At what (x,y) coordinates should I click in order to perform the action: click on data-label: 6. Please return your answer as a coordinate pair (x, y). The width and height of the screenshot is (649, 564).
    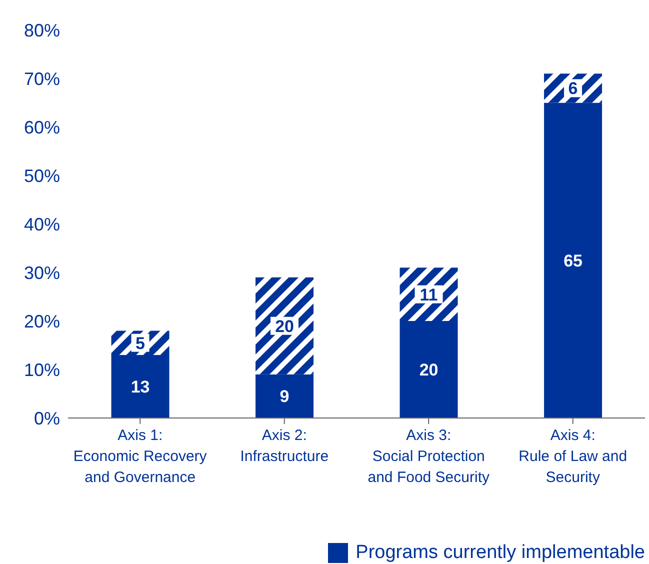
    Looking at the image, I should click on (573, 88).